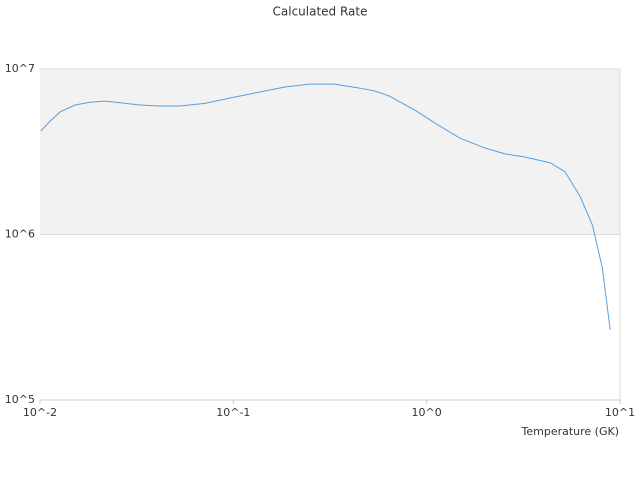  What do you see at coordinates (20, 234) in the screenshot?
I see `y-tick-label: 10^6` at bounding box center [20, 234].